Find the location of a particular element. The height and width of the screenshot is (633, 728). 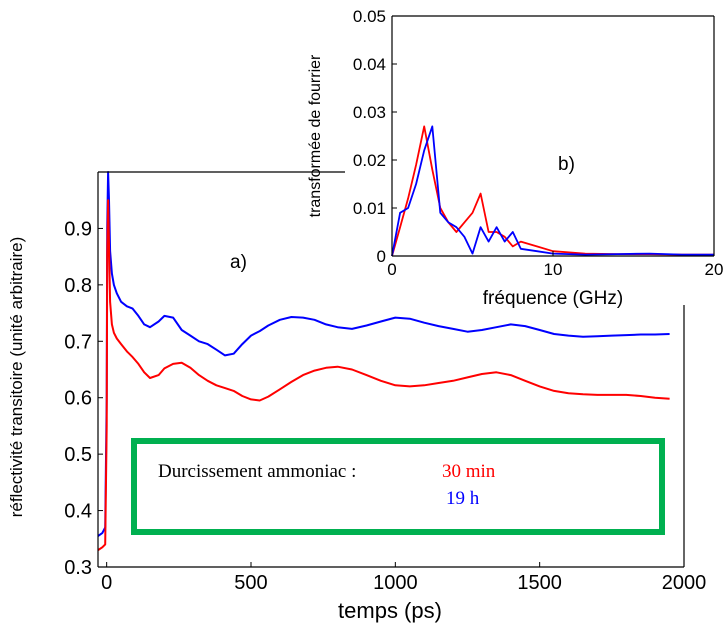

main-y-ticks: 0.3 0.4 0.5 0.6 0.7 0.8 0.9 is located at coordinates (83, 398).